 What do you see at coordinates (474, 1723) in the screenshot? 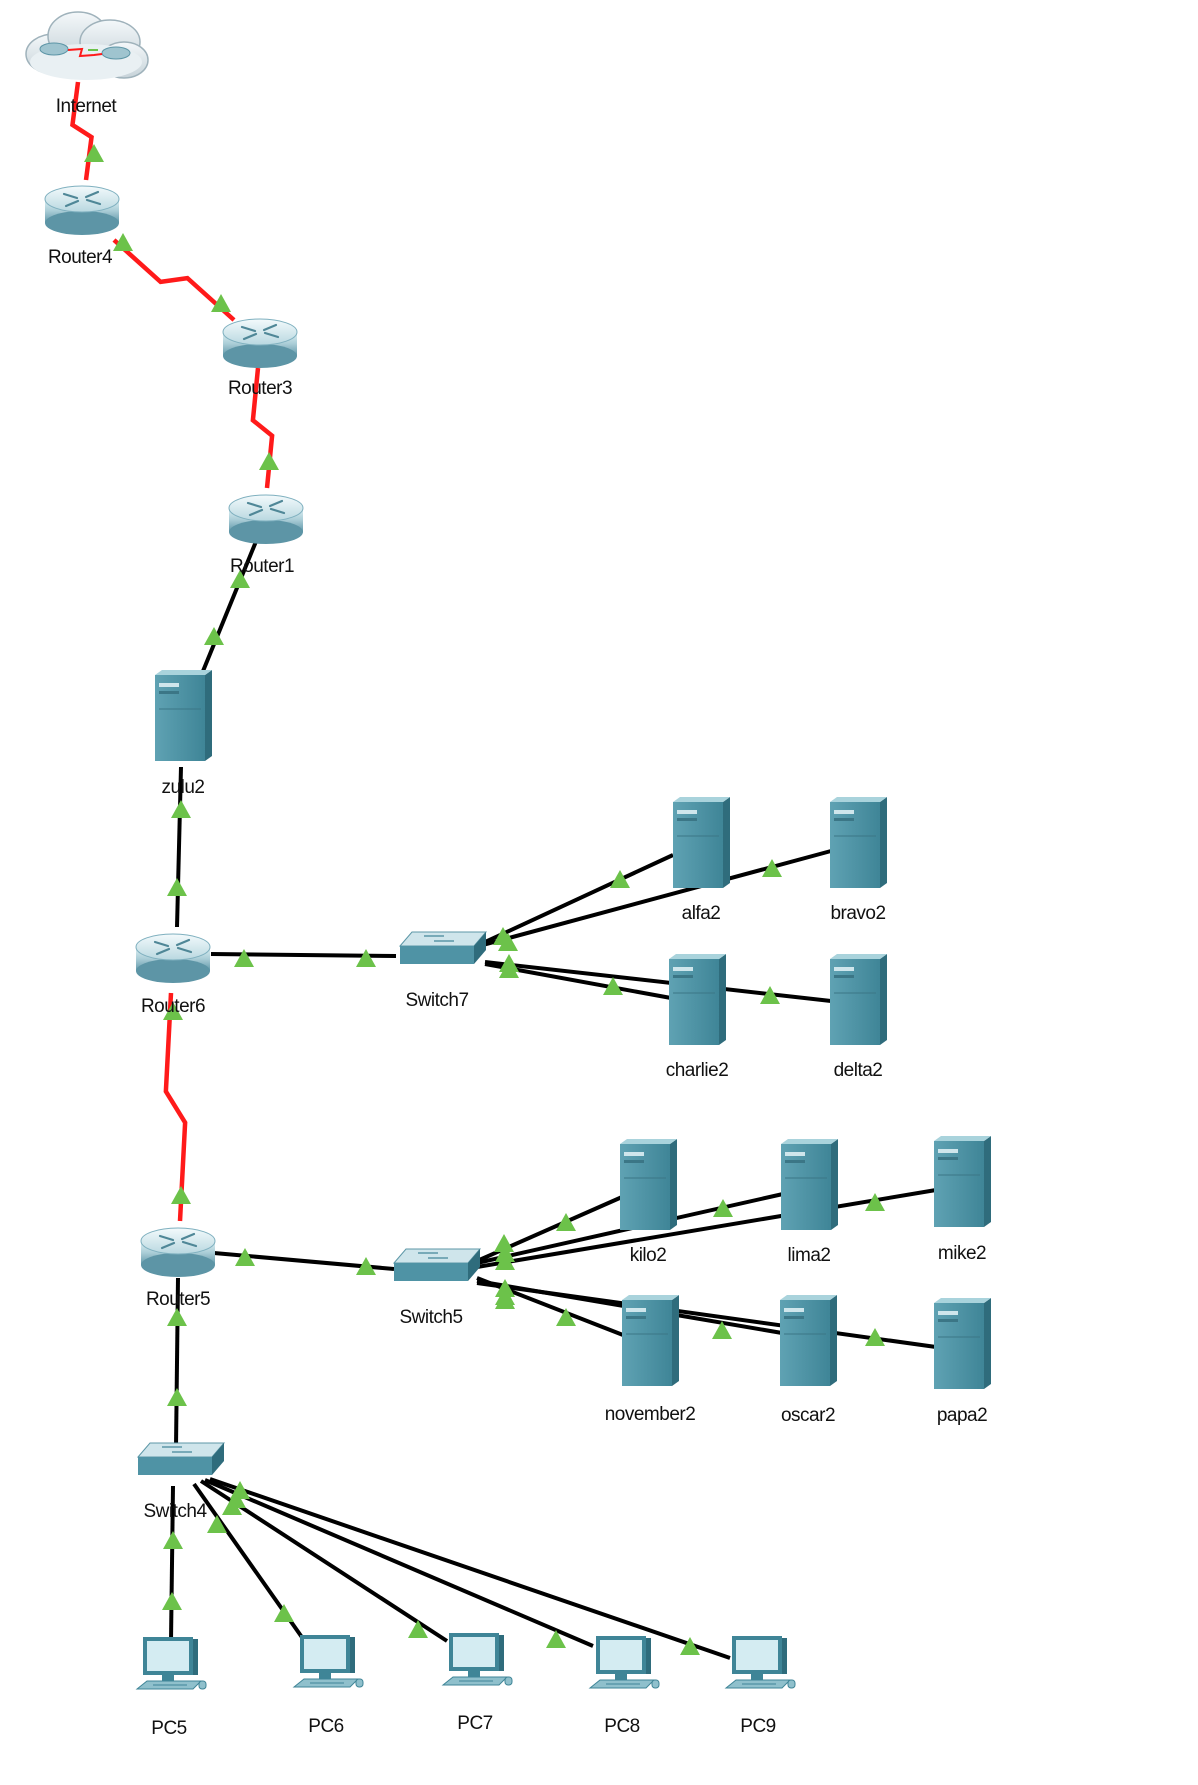
I see `node-label-pc7: PC7` at bounding box center [474, 1723].